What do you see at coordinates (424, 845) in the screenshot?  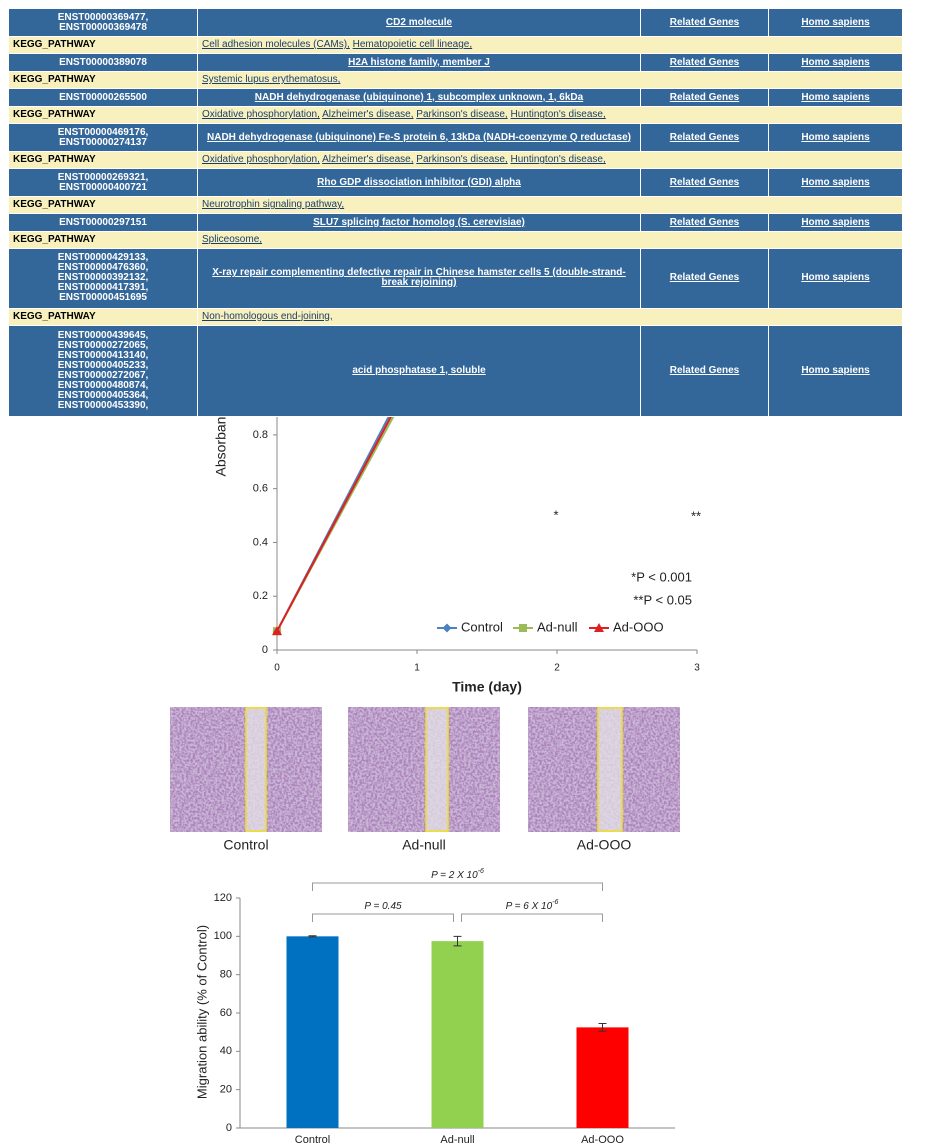 I see `micrograph-label: Ad-null` at bounding box center [424, 845].